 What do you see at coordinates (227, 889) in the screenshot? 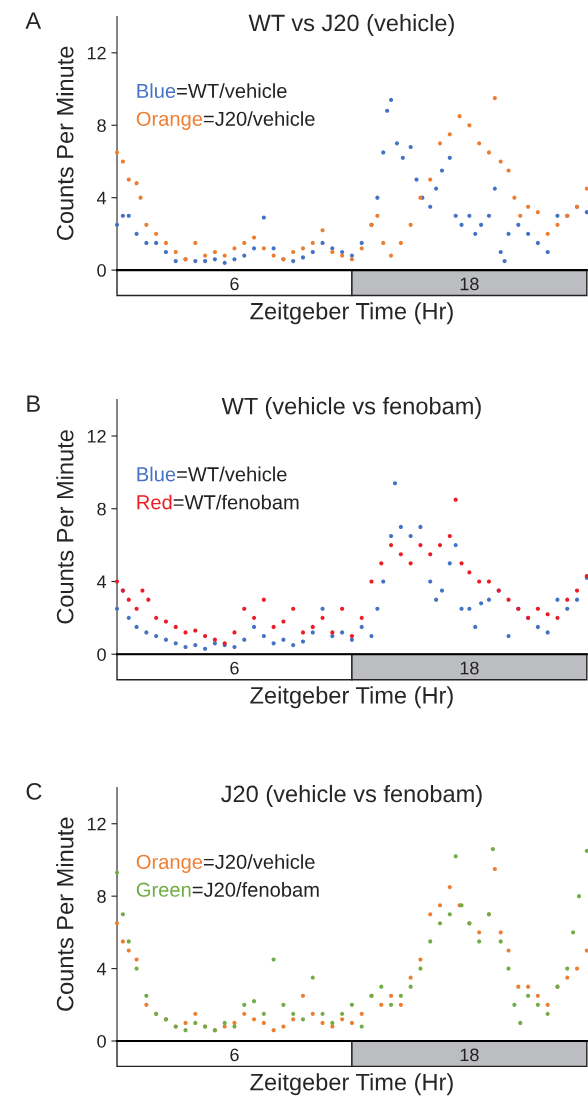
I see `series-label: Green=J20/fenobam` at bounding box center [227, 889].